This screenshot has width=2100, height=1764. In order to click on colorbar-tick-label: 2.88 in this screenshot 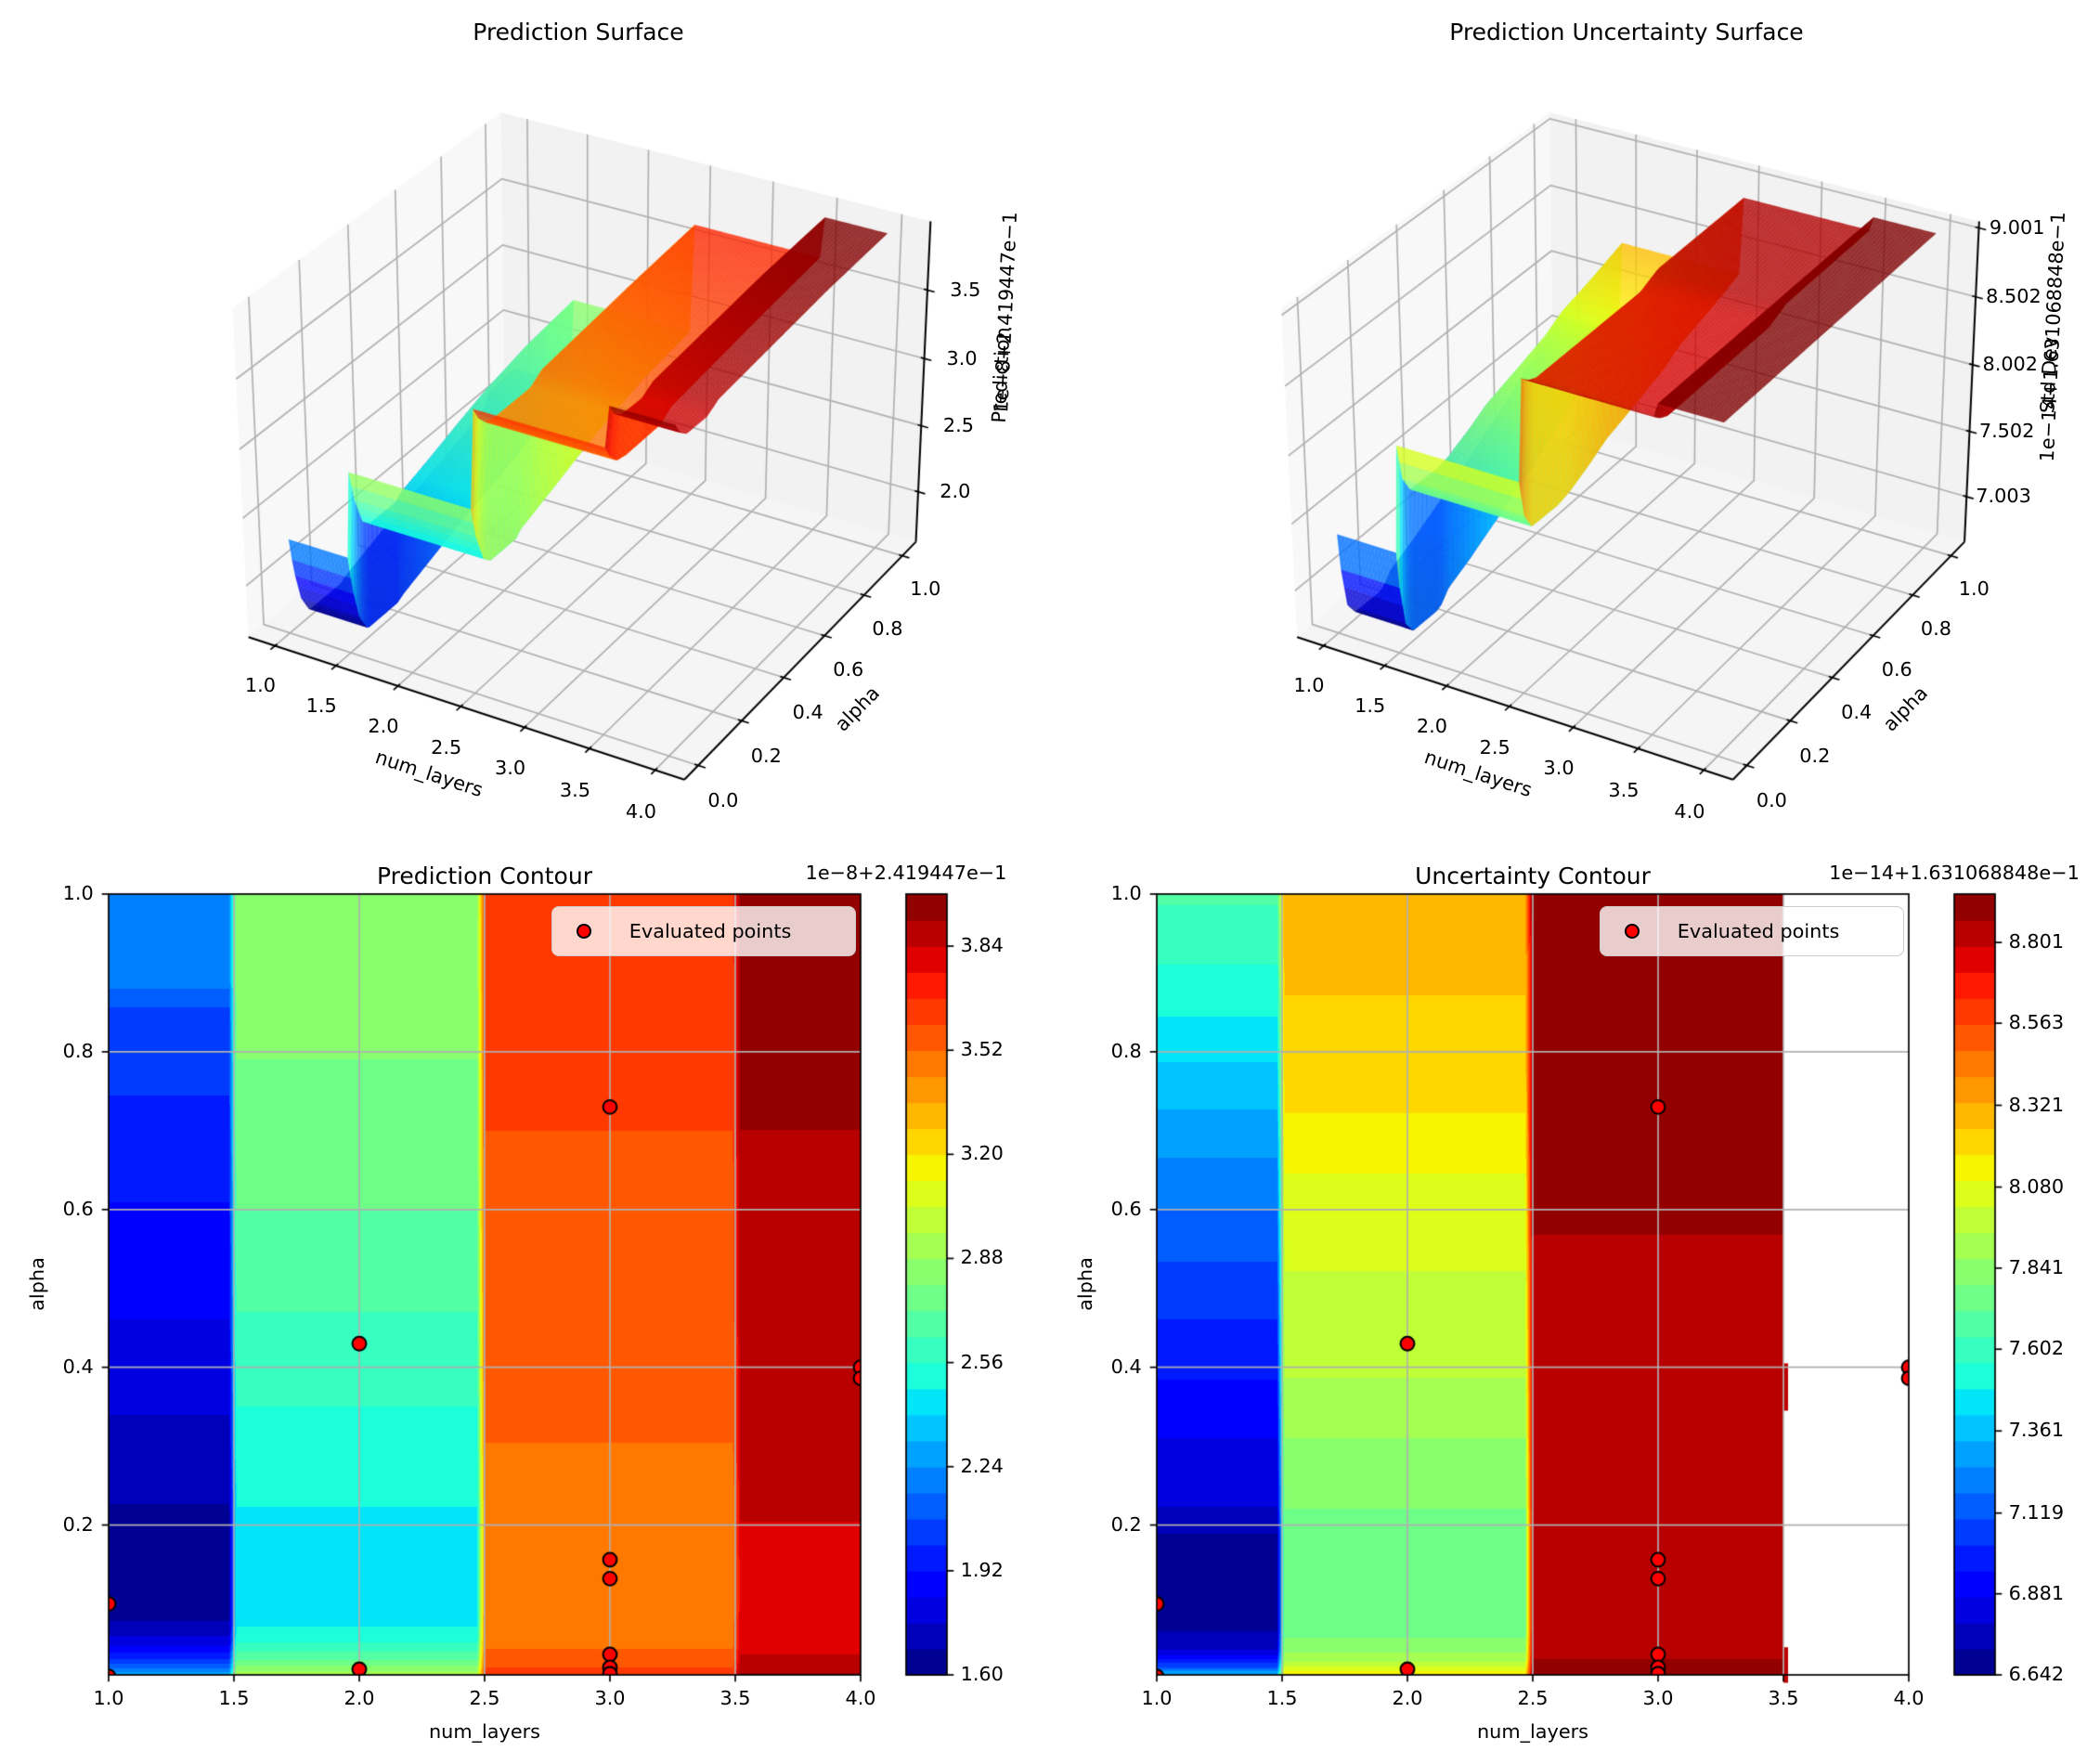, I will do `click(982, 1257)`.